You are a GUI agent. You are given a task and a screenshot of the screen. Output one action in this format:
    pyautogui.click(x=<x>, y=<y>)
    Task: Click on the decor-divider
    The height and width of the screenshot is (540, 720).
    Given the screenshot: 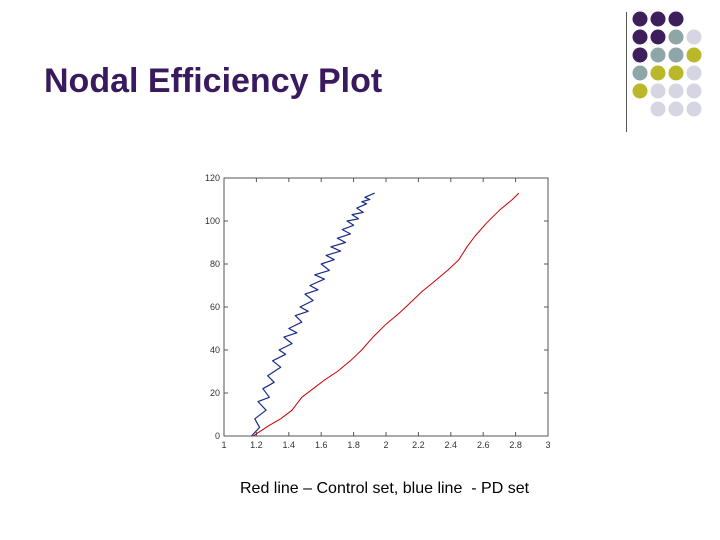 What is the action you would take?
    pyautogui.click(x=626, y=72)
    